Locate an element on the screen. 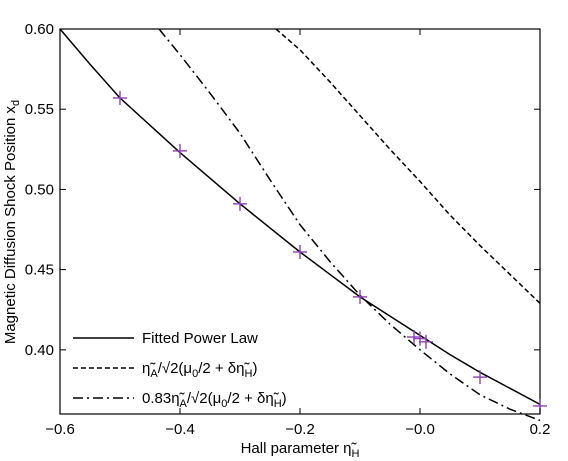  y-axis-label: Magnetic Diffusion Shock Position xd is located at coordinates (12, 222).